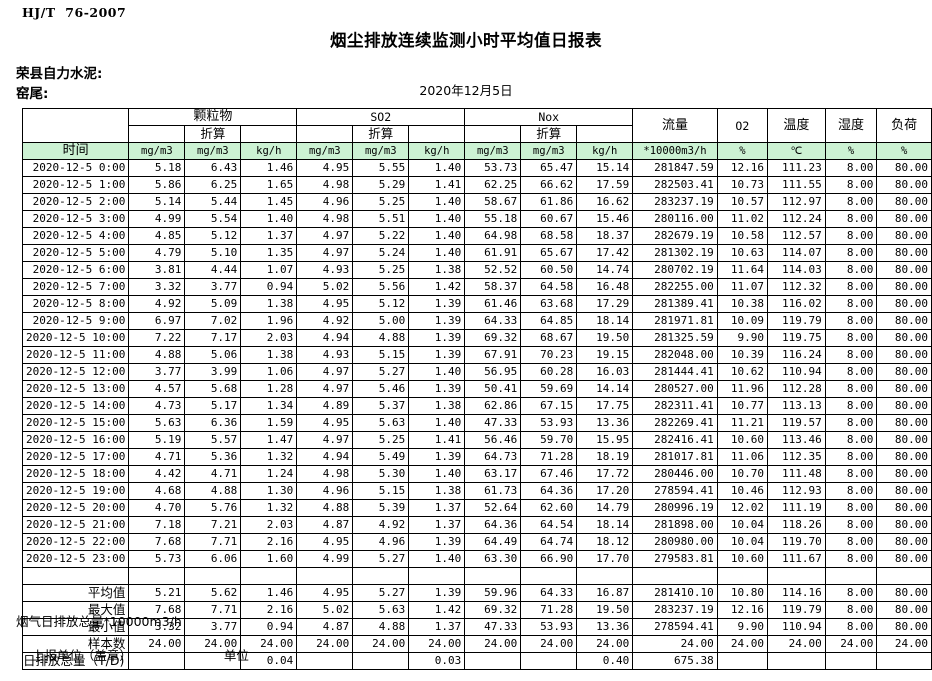 The height and width of the screenshot is (681, 932). What do you see at coordinates (605, 525) in the screenshot?
I see `cell-nox-kgh: 18.14` at bounding box center [605, 525].